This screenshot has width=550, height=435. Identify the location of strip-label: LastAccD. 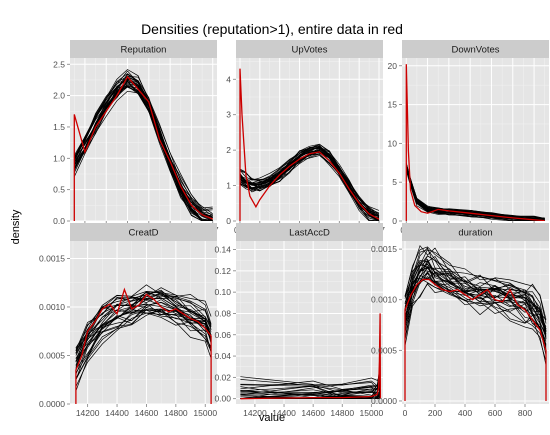
(309, 233).